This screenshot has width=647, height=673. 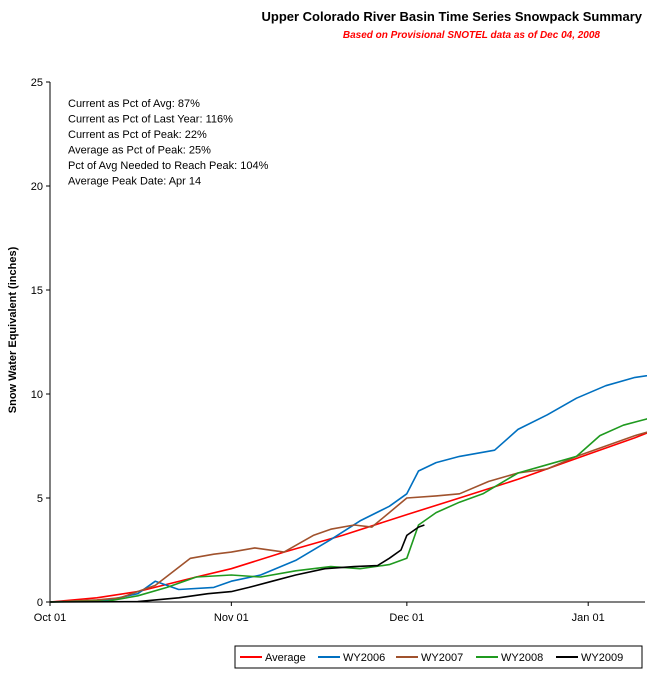 I want to click on legend: Average WY2006 WY2007 WY2008 WY2009, so click(x=438, y=657).